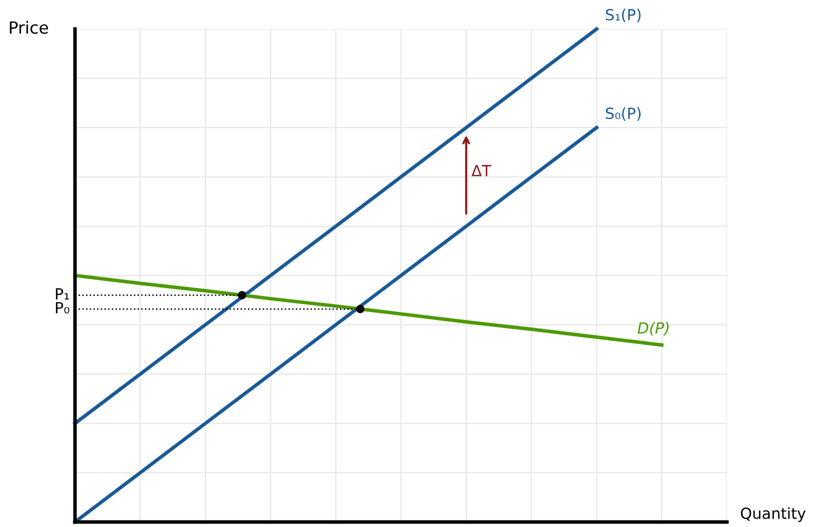 The width and height of the screenshot is (820, 527). What do you see at coordinates (773, 514) in the screenshot?
I see `x-axis-title: Quantity` at bounding box center [773, 514].